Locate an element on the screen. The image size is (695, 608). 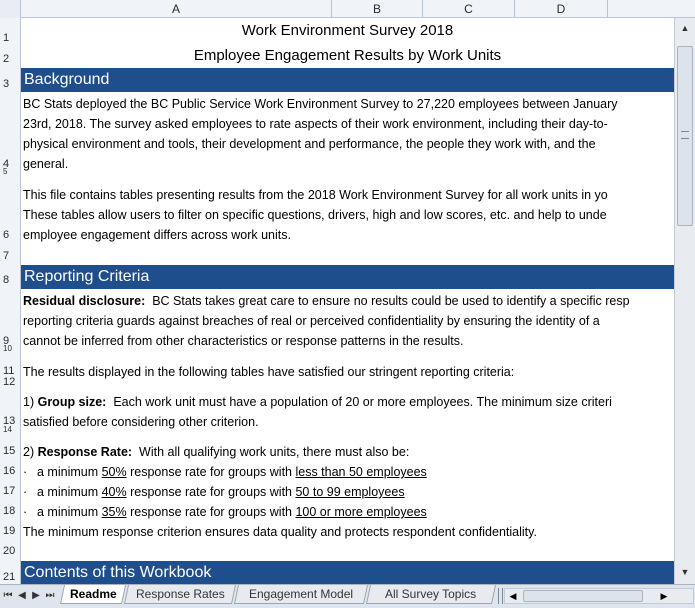
prev-sheet-icon: ◀ is located at coordinates (22, 595).